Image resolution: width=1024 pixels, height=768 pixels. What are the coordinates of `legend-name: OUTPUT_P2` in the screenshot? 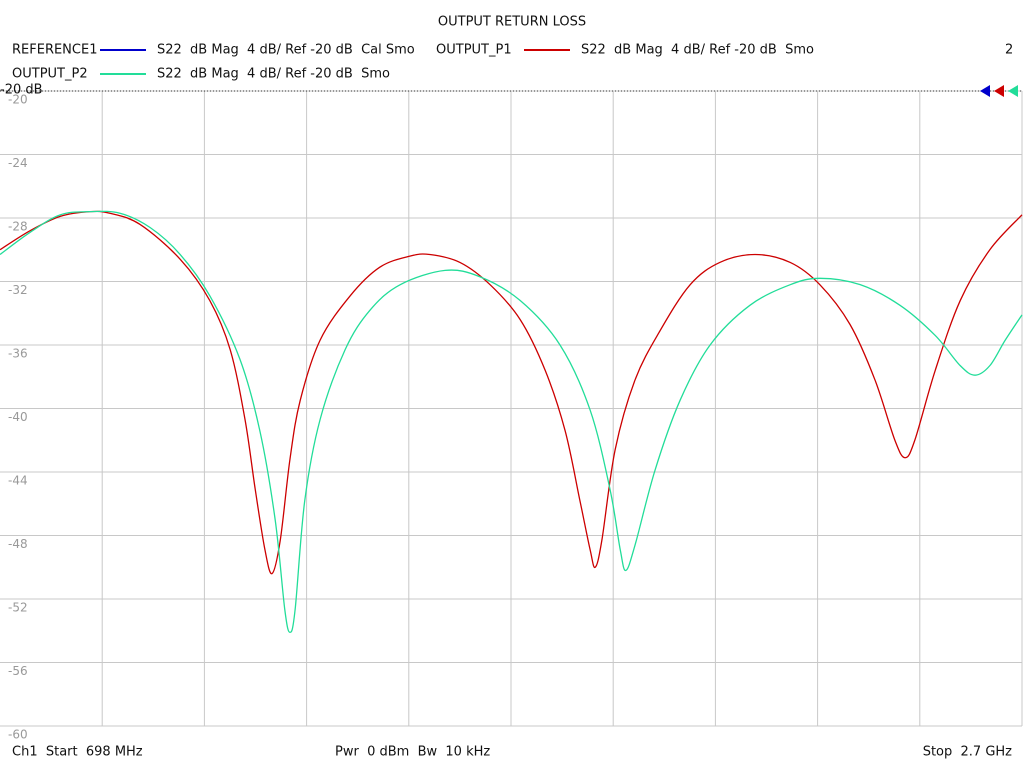 It's located at (50, 74).